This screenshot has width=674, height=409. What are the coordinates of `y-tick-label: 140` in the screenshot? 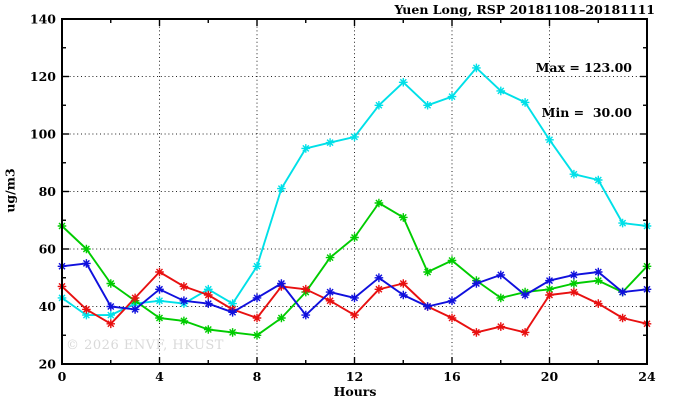 It's located at (43, 18).